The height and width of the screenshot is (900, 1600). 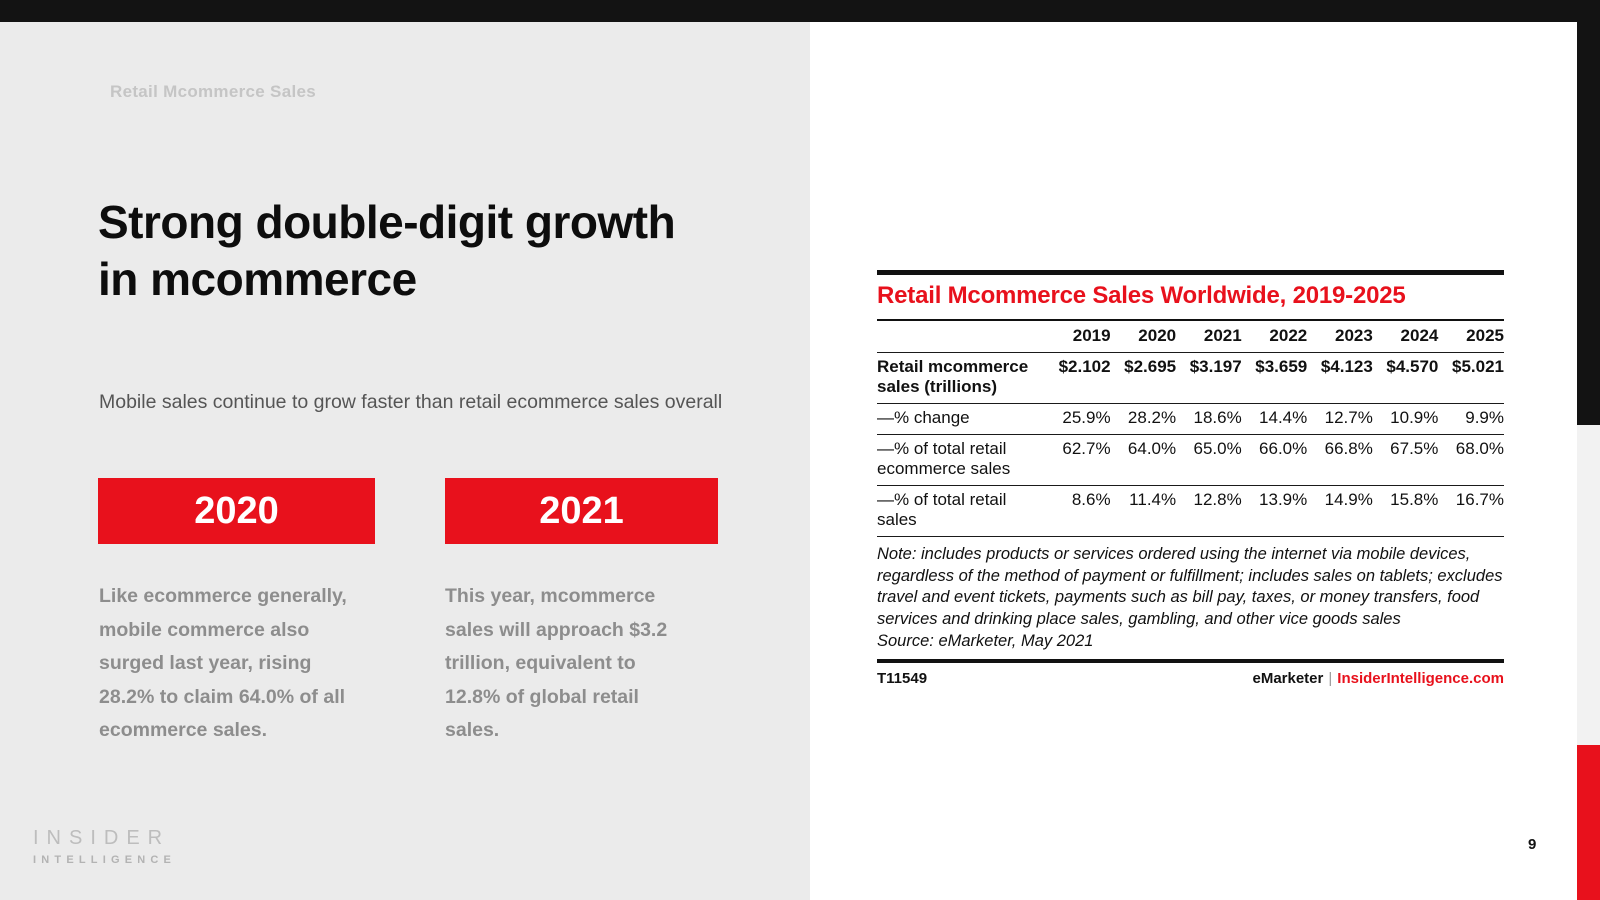 I want to click on cell-value: 25.9%, so click(x=1078, y=419).